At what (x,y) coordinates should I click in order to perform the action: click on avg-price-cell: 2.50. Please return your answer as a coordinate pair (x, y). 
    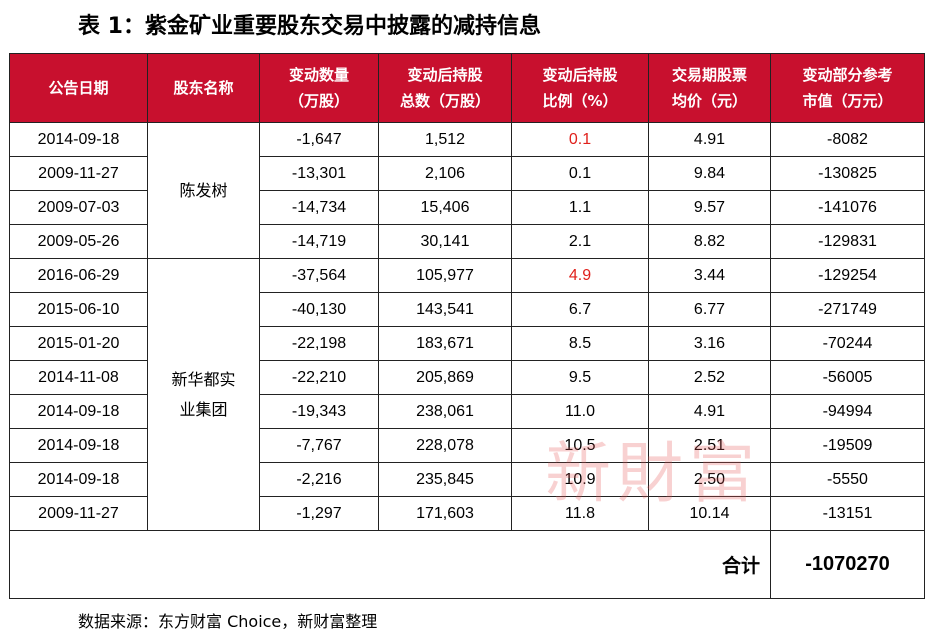
    Looking at the image, I should click on (709, 479).